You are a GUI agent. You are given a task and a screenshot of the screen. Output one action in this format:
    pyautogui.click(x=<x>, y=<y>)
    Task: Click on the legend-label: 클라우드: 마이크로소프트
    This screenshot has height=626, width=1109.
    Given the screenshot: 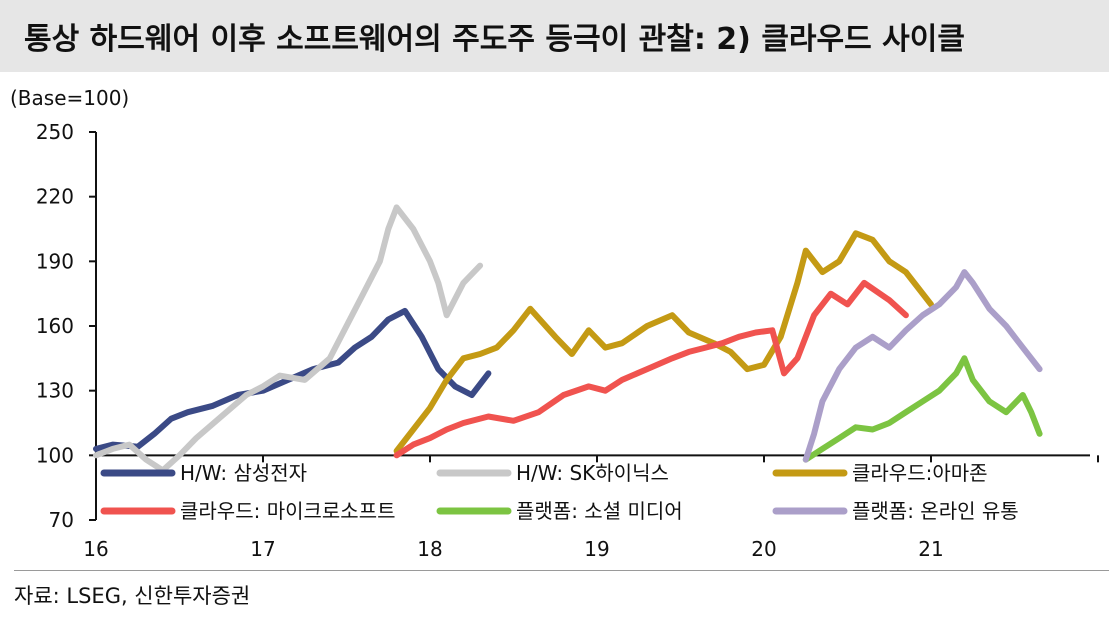 What is the action you would take?
    pyautogui.click(x=288, y=511)
    